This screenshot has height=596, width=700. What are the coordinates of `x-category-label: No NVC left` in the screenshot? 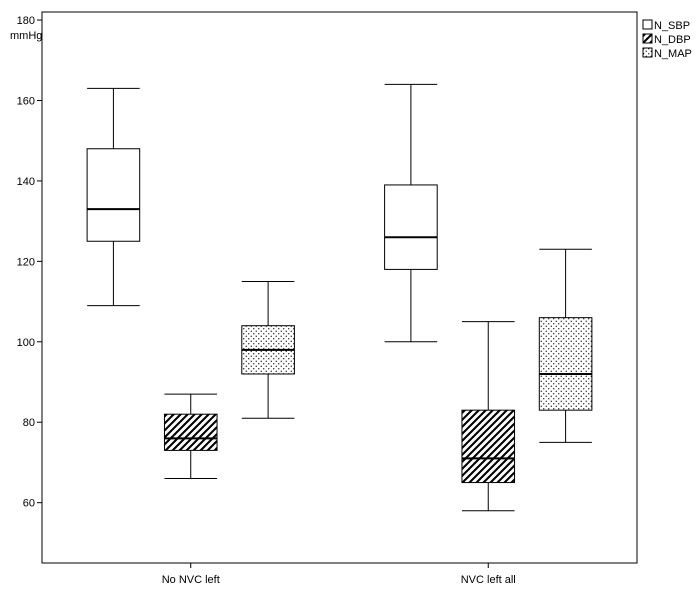 It's located at (191, 580).